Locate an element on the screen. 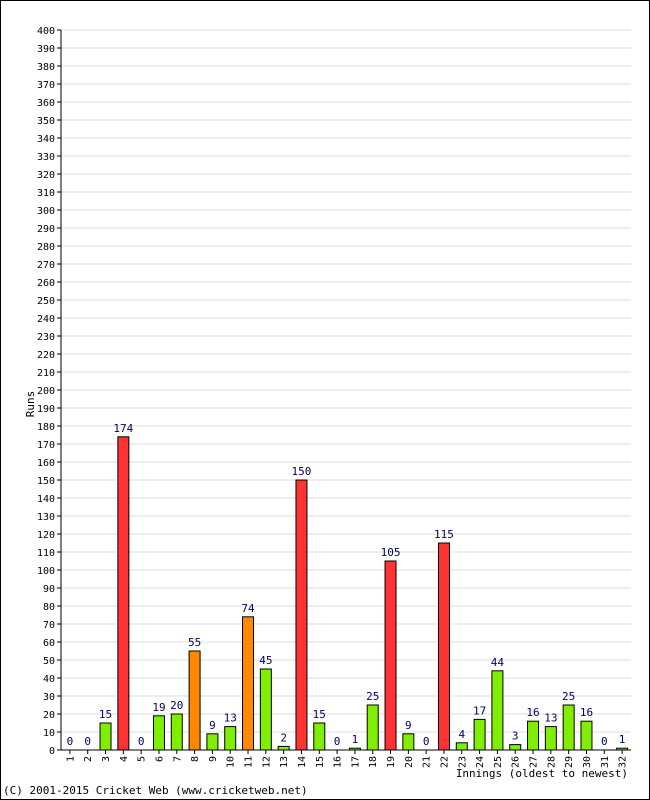  value-label-10: 13 is located at coordinates (230, 718).